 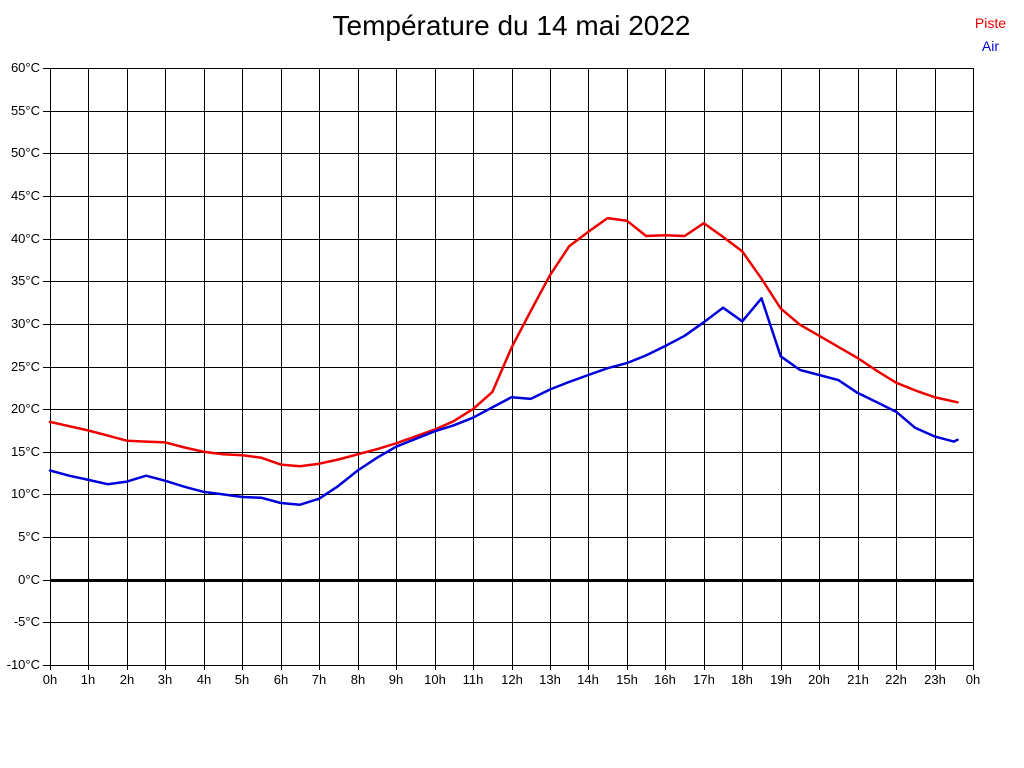 I want to click on x-tick-label: 12h, so click(x=512, y=679).